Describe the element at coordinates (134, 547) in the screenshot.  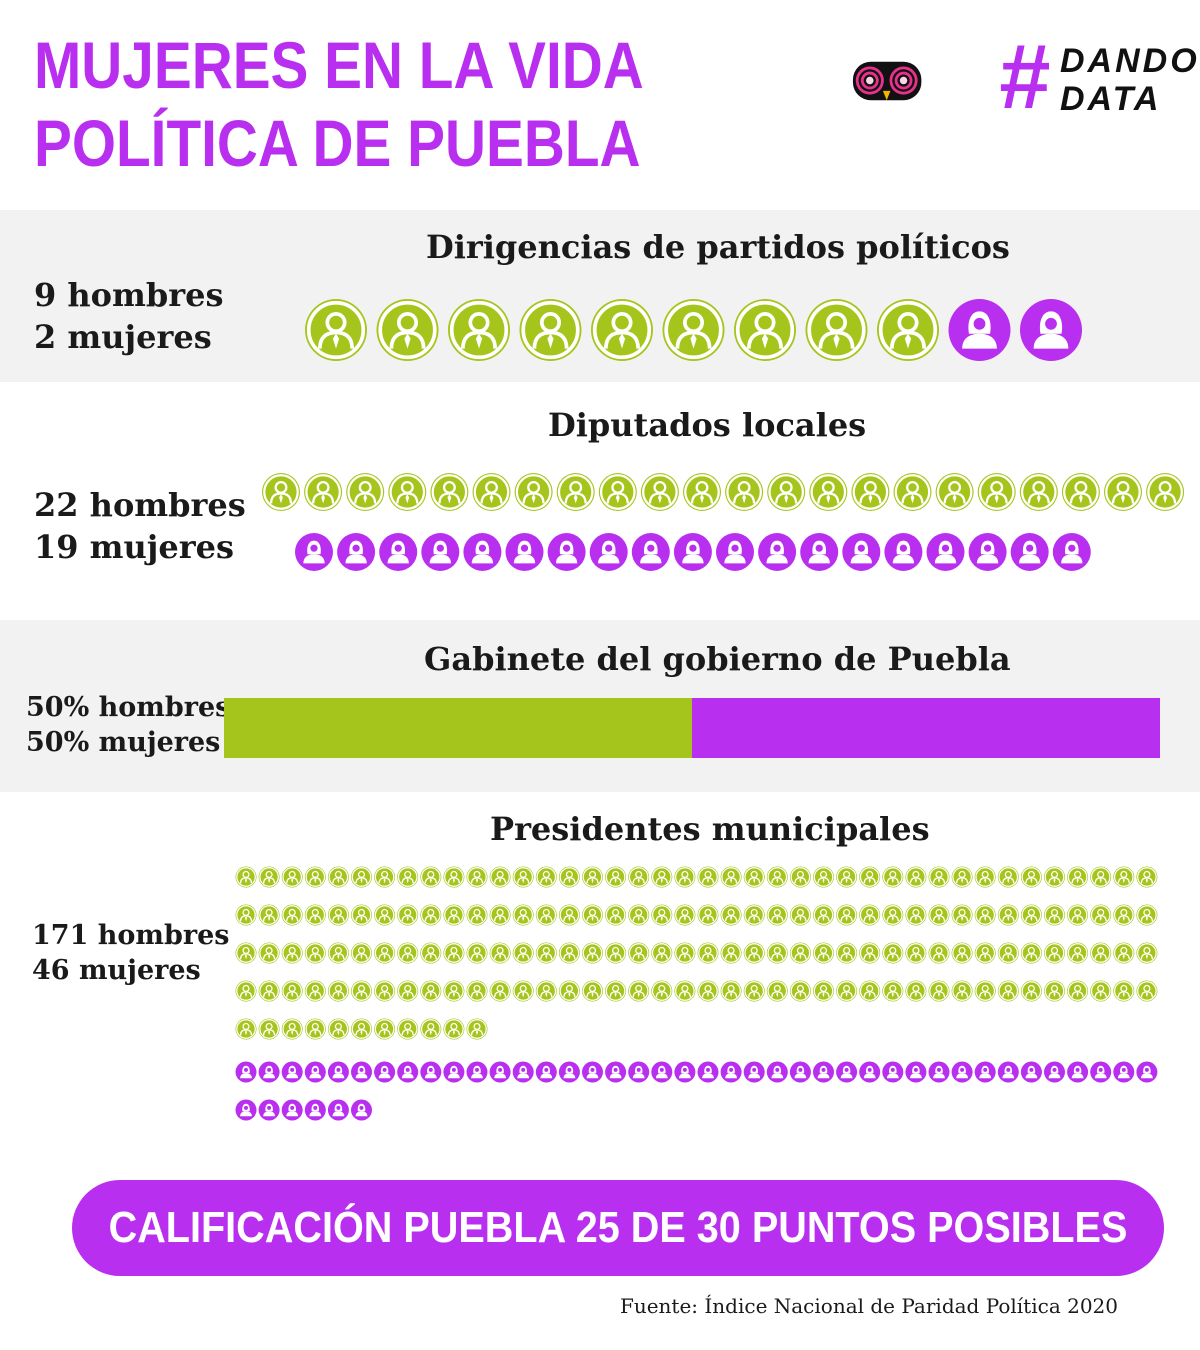
I see `women-count-label: 19 mujeres` at that location.